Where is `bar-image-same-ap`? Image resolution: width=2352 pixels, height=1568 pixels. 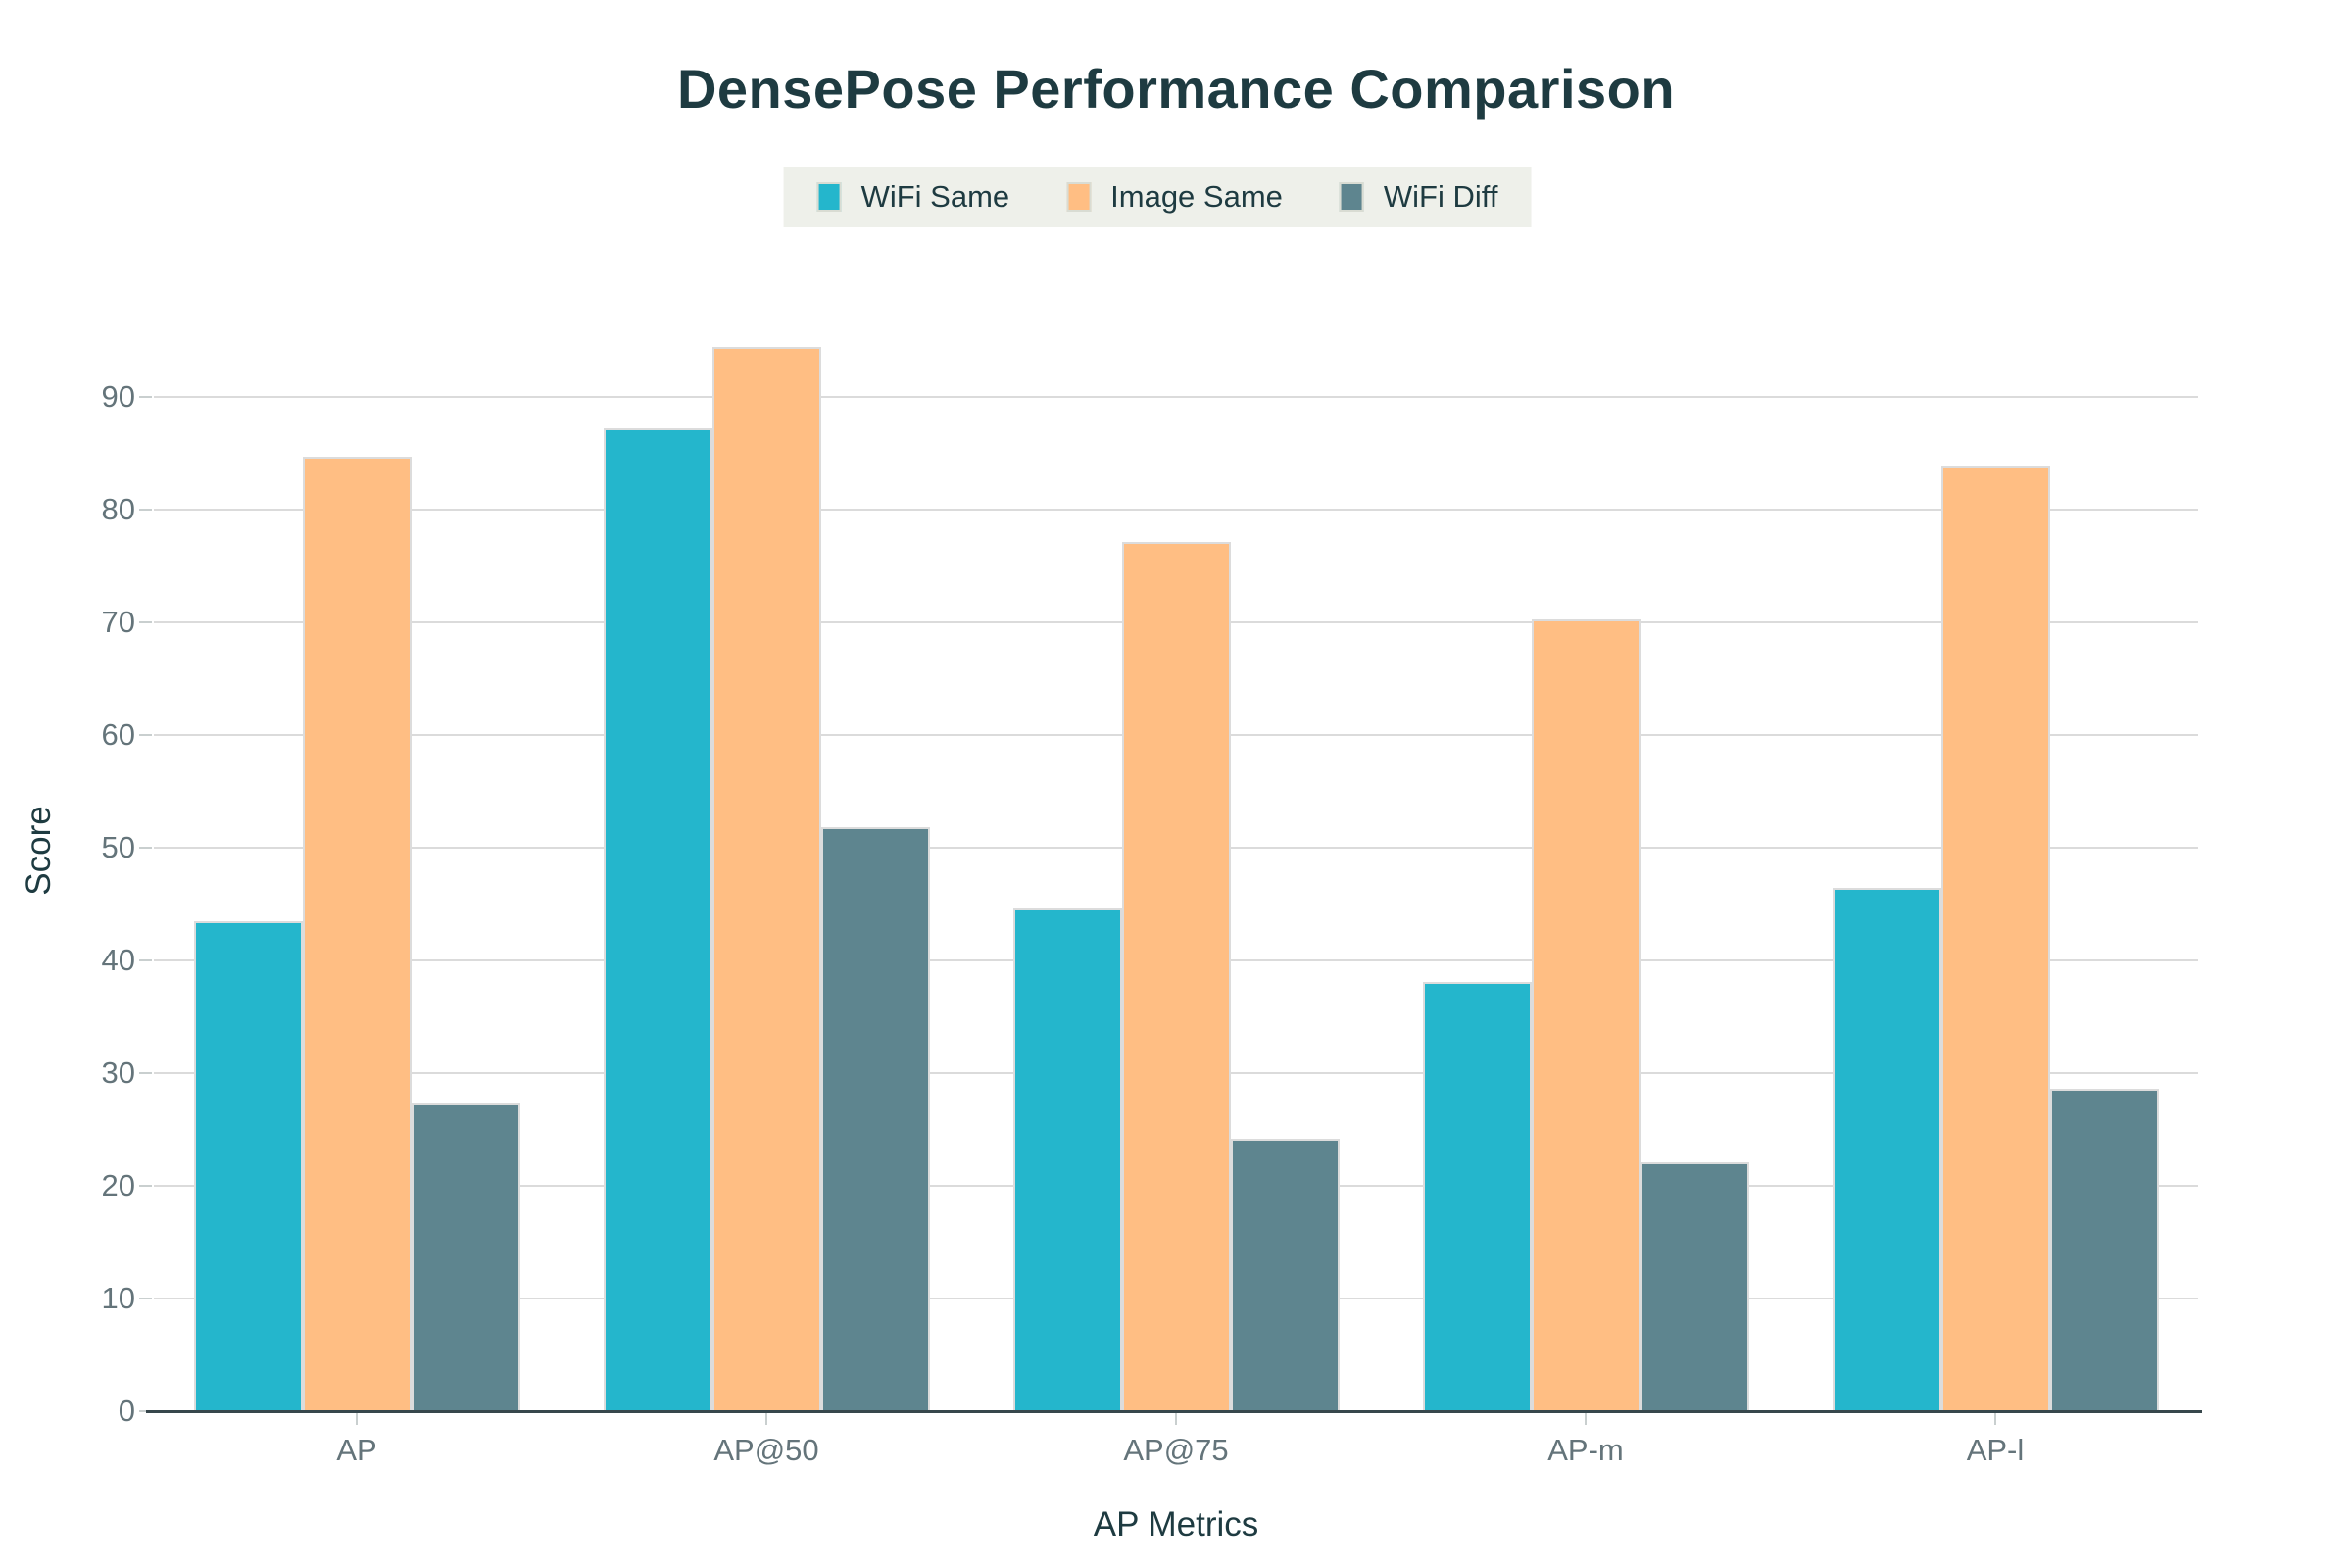
bar-image-same-ap is located at coordinates (357, 933).